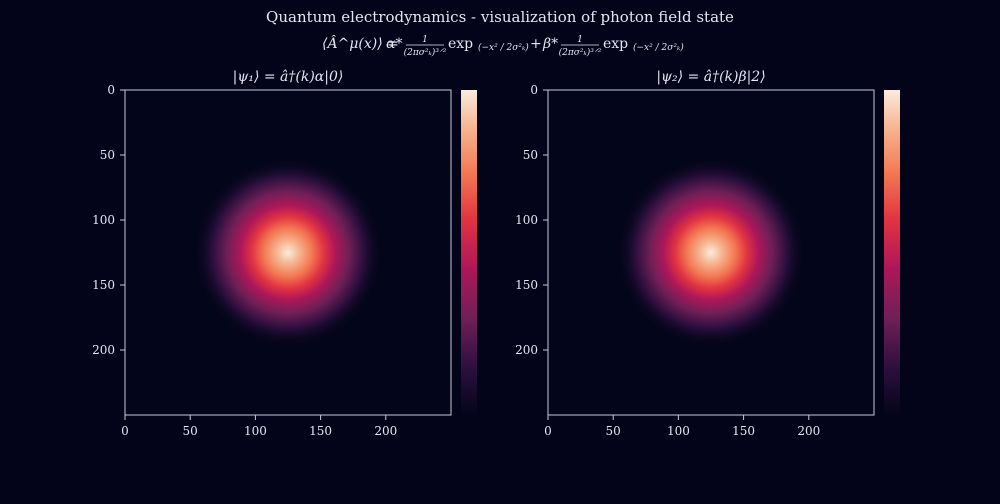 The image size is (1000, 504). What do you see at coordinates (394, 44) in the screenshot?
I see `formula-alpha: α*` at bounding box center [394, 44].